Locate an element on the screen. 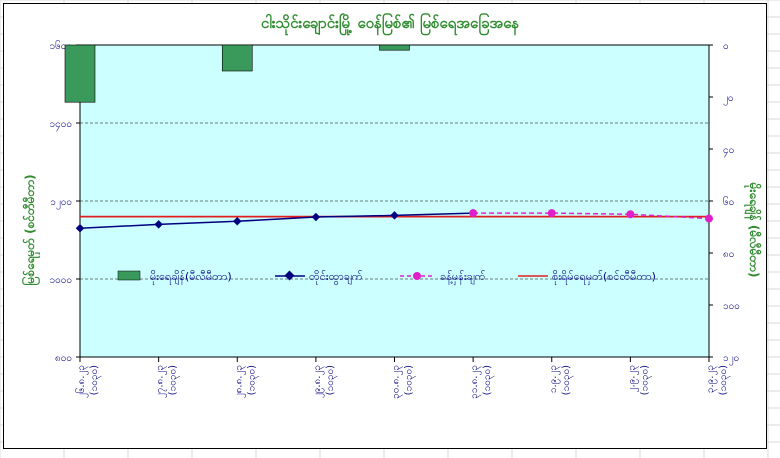 This screenshot has height=458, width=780. y-left-axis-title: မြစ်ရေမှတ် (စင်တီမီတာ) is located at coordinates (30, 229).